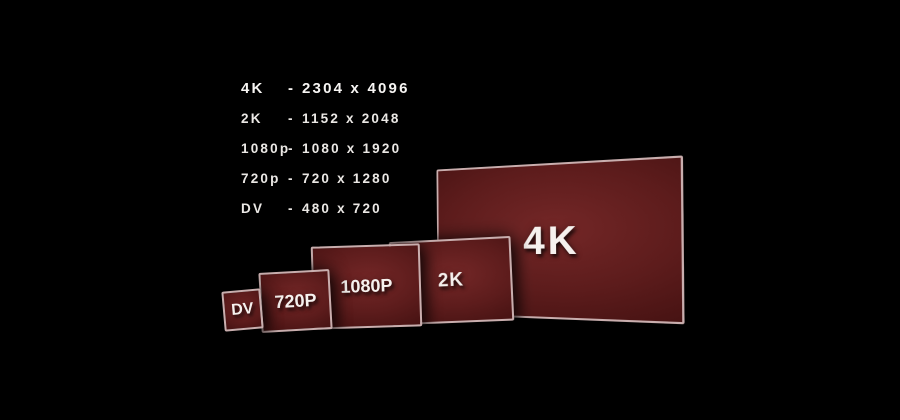  What do you see at coordinates (342, 208) in the screenshot?
I see `legend-value: 480 x 720` at bounding box center [342, 208].